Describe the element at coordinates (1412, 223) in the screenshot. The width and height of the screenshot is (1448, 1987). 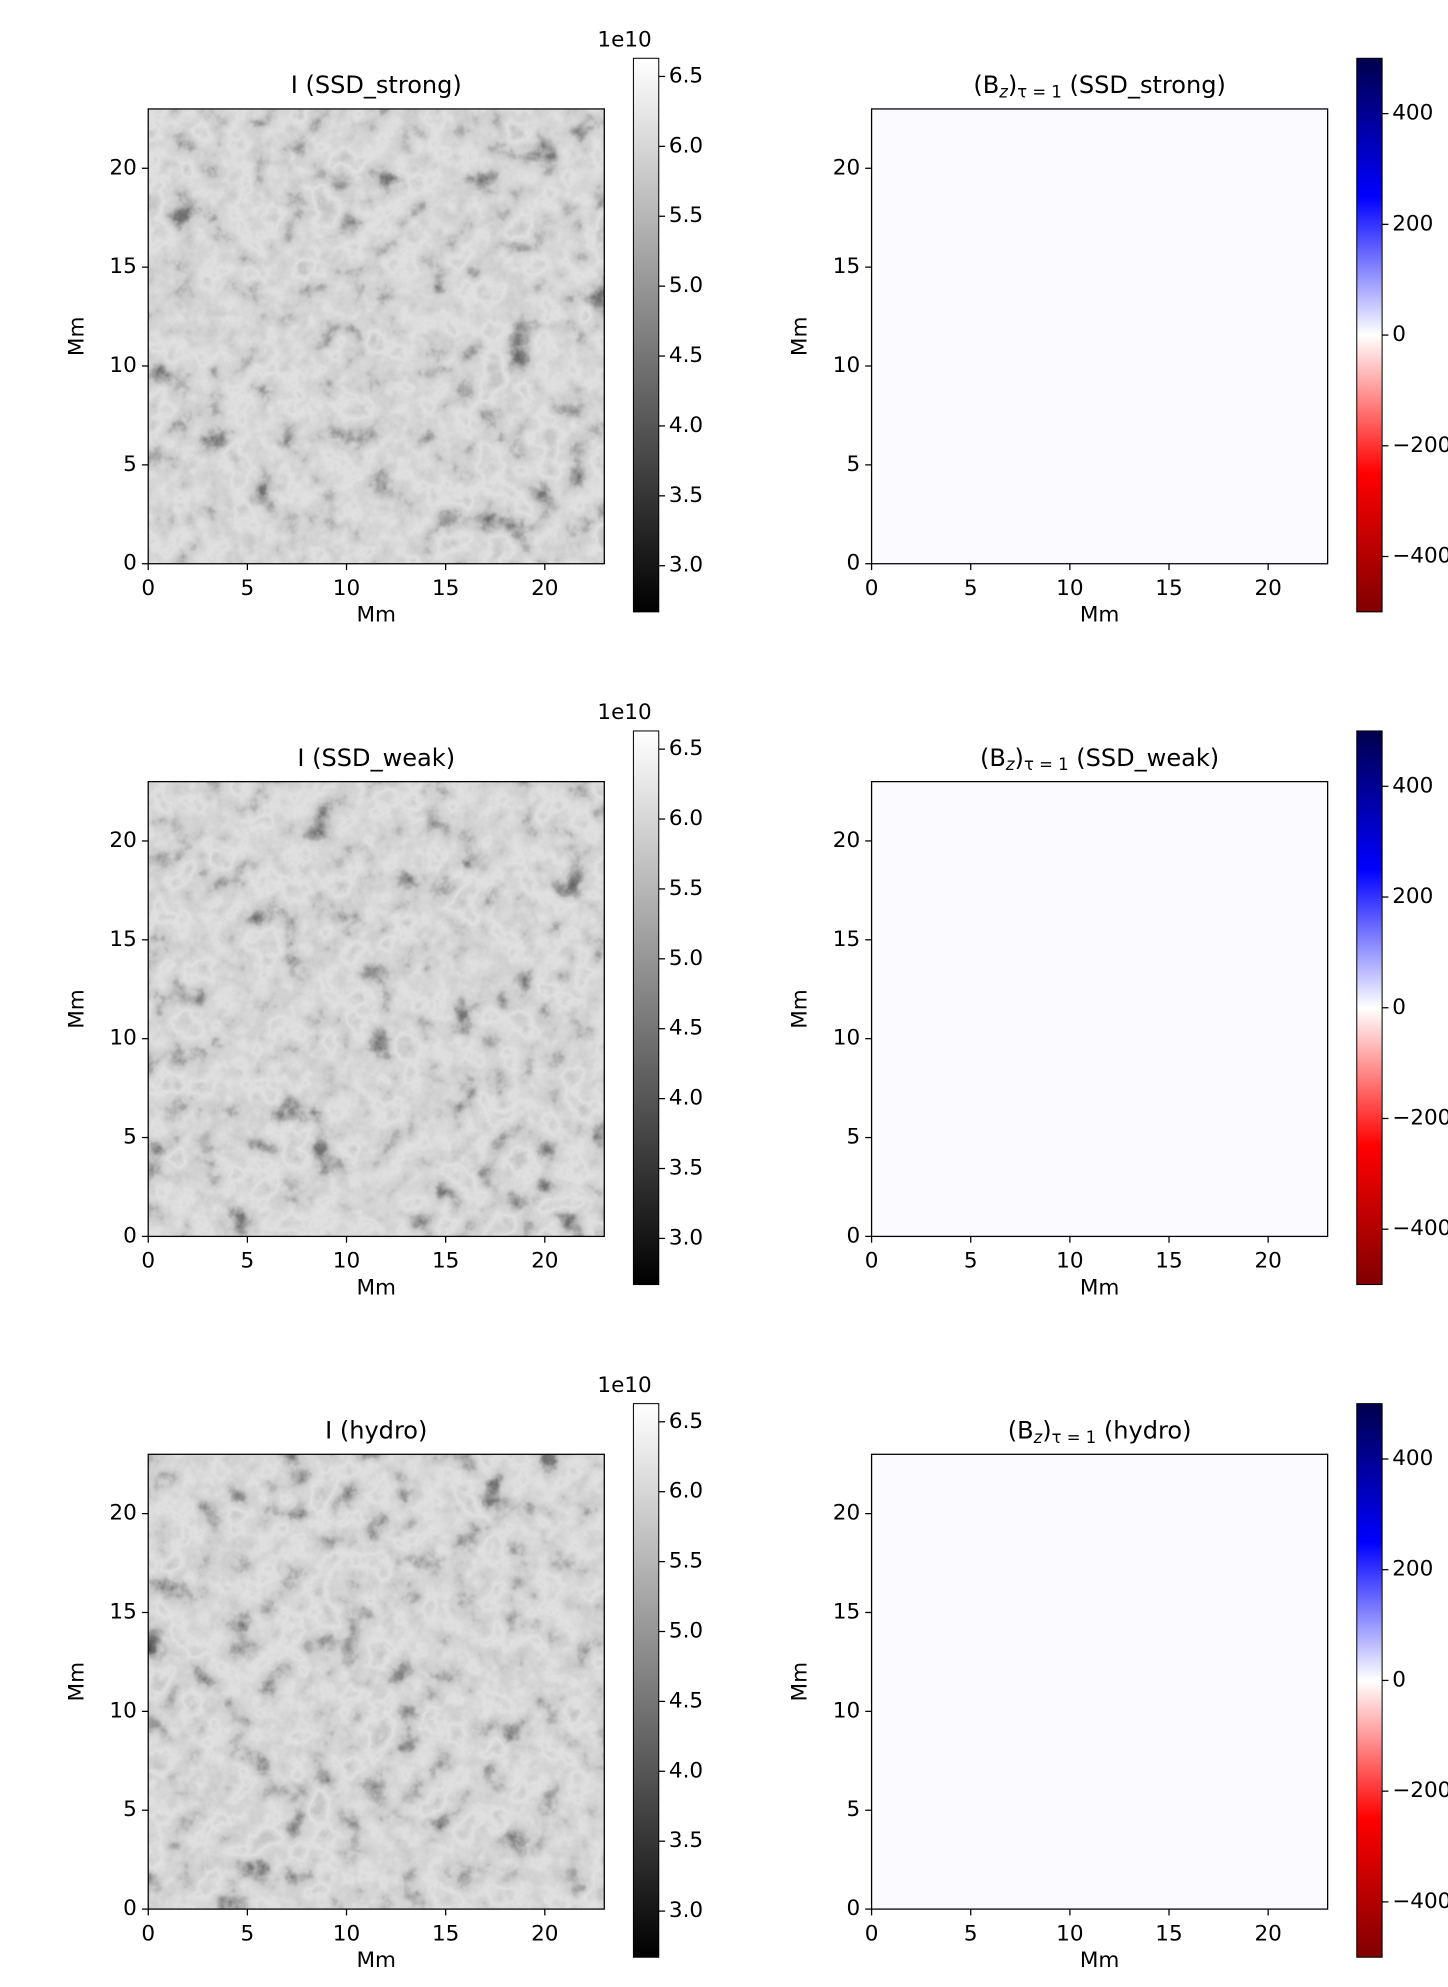
I see `colorbar-tick-label: 200` at that location.